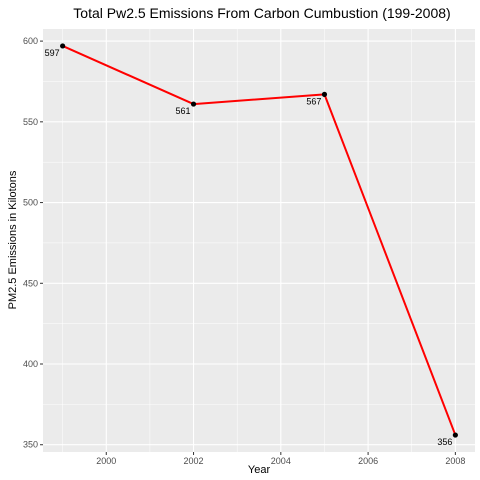 This screenshot has height=480, width=480. What do you see at coordinates (106, 461) in the screenshot?
I see `x-tick-label: 2000` at bounding box center [106, 461].